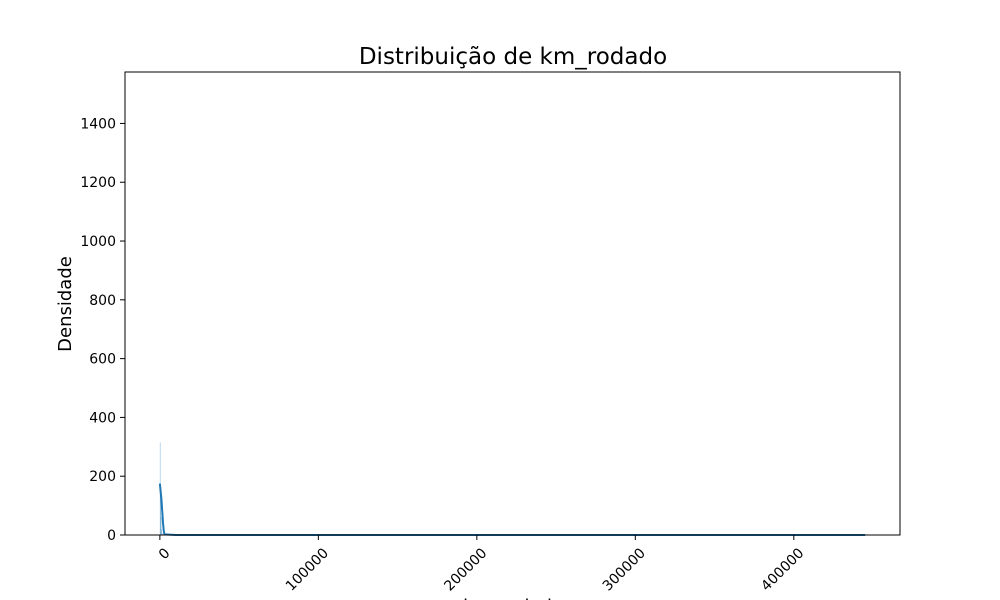  I want to click on y-tick-label: 1000, so click(98, 242).